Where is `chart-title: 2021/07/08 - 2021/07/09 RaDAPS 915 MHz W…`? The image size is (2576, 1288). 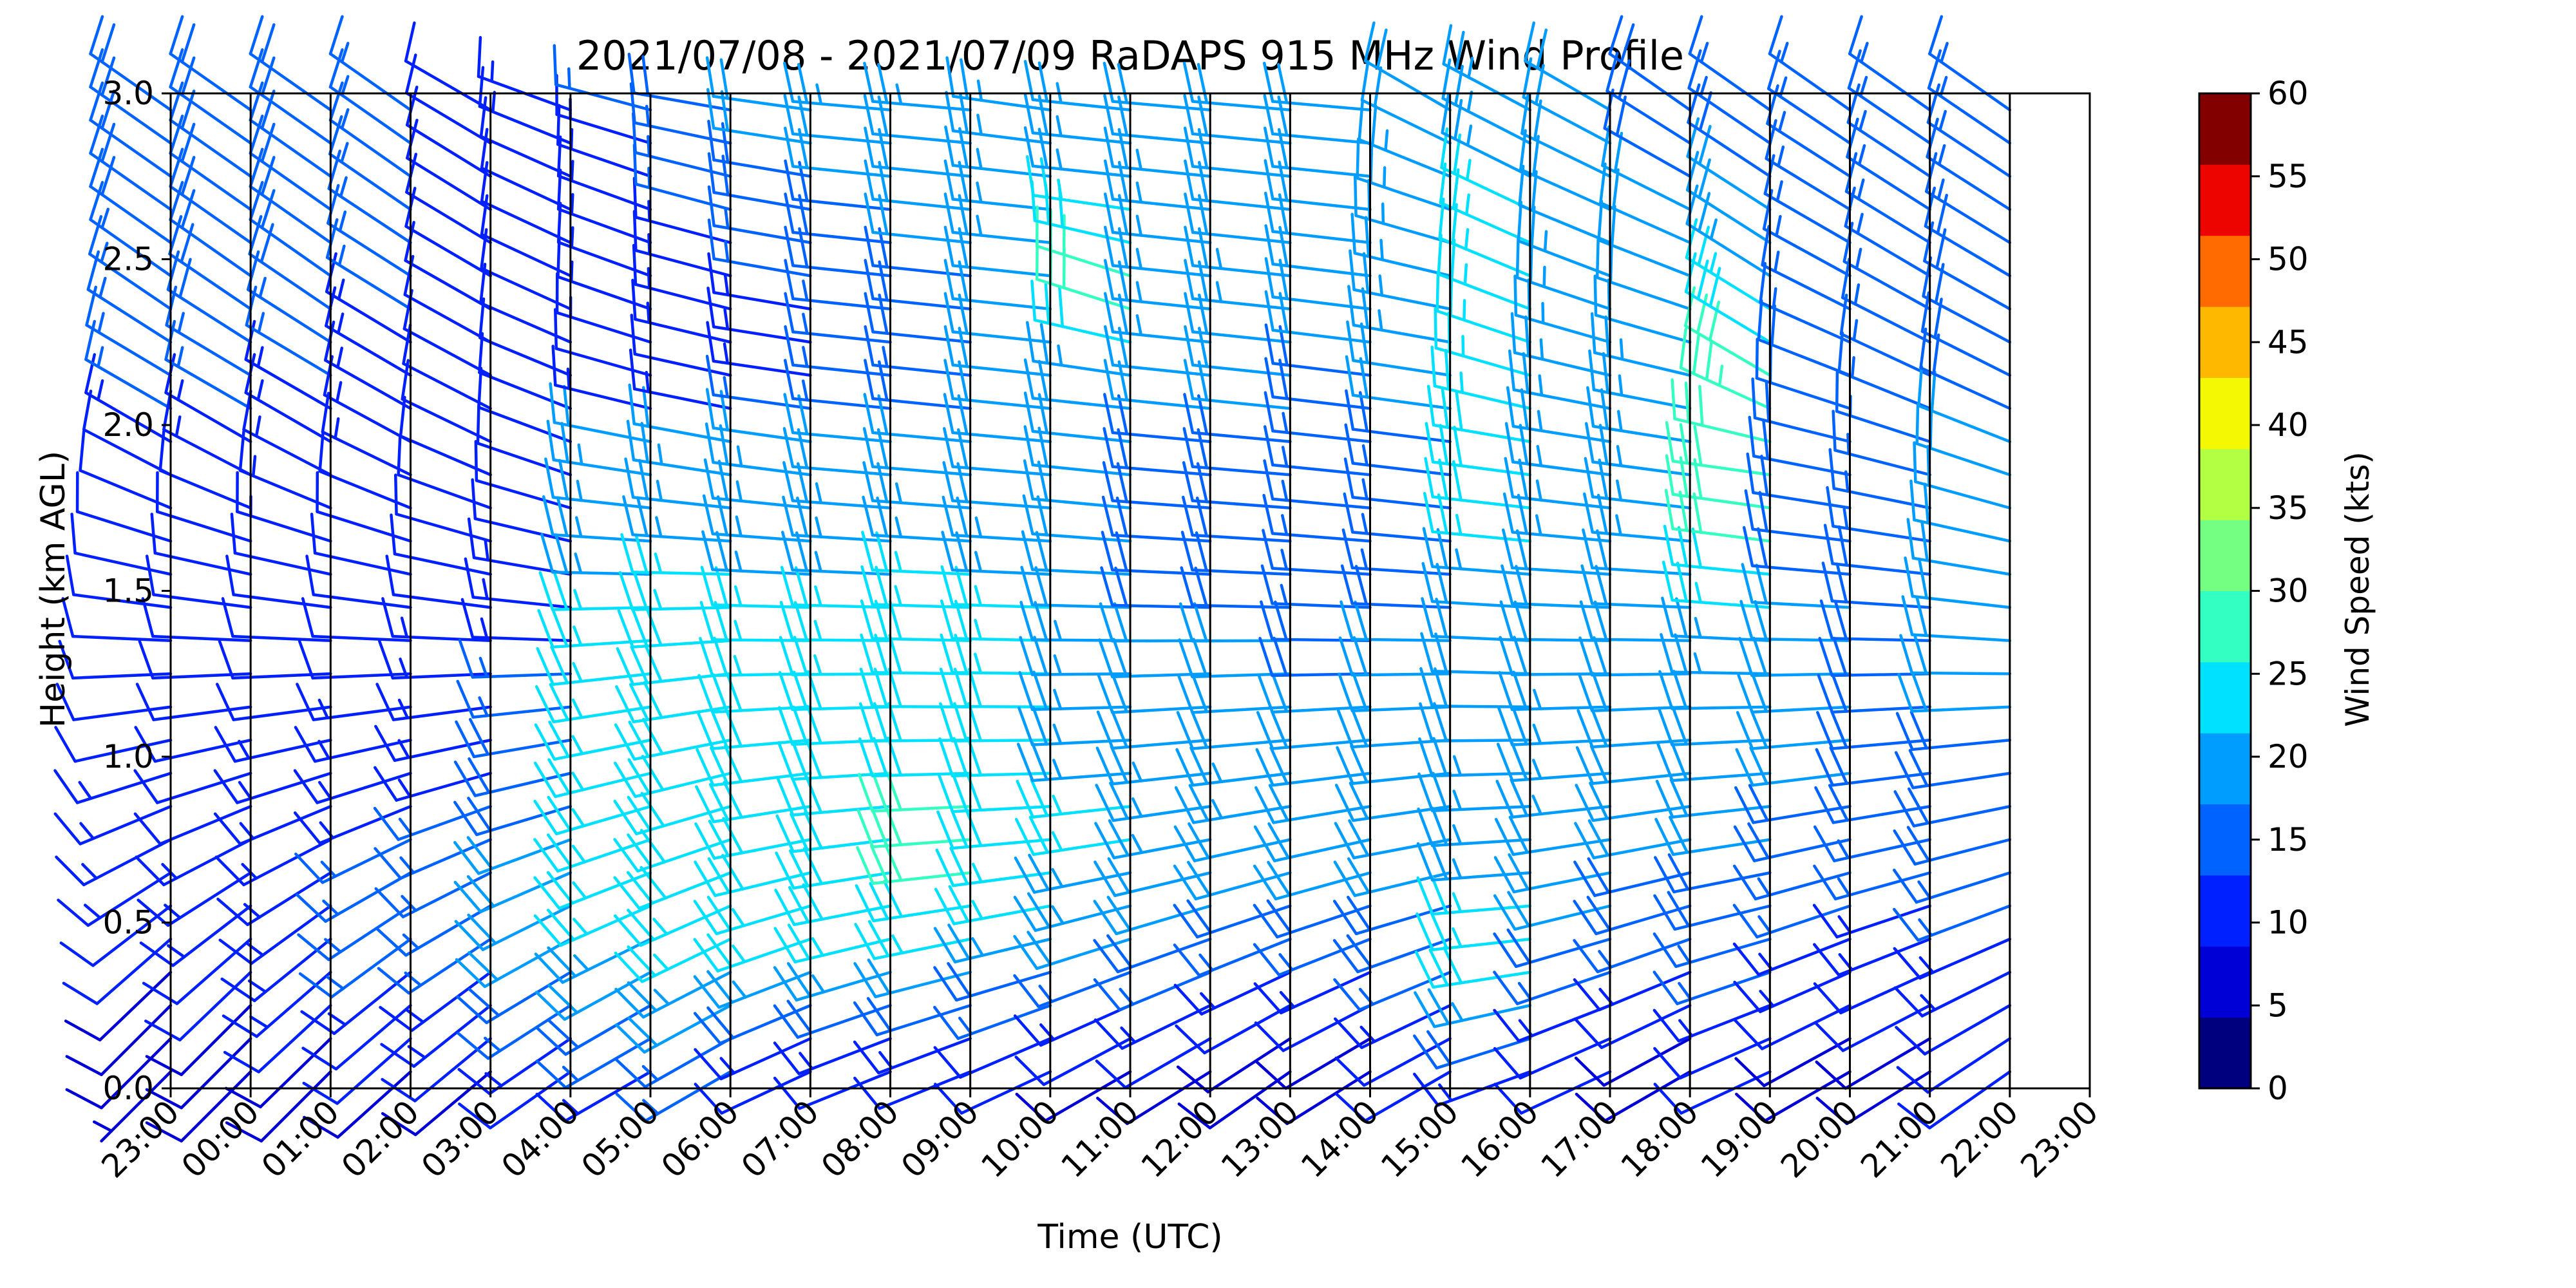 chart-title: 2021/07/08 - 2021/07/09 RaDAPS 915 MHz W… is located at coordinates (1130, 56).